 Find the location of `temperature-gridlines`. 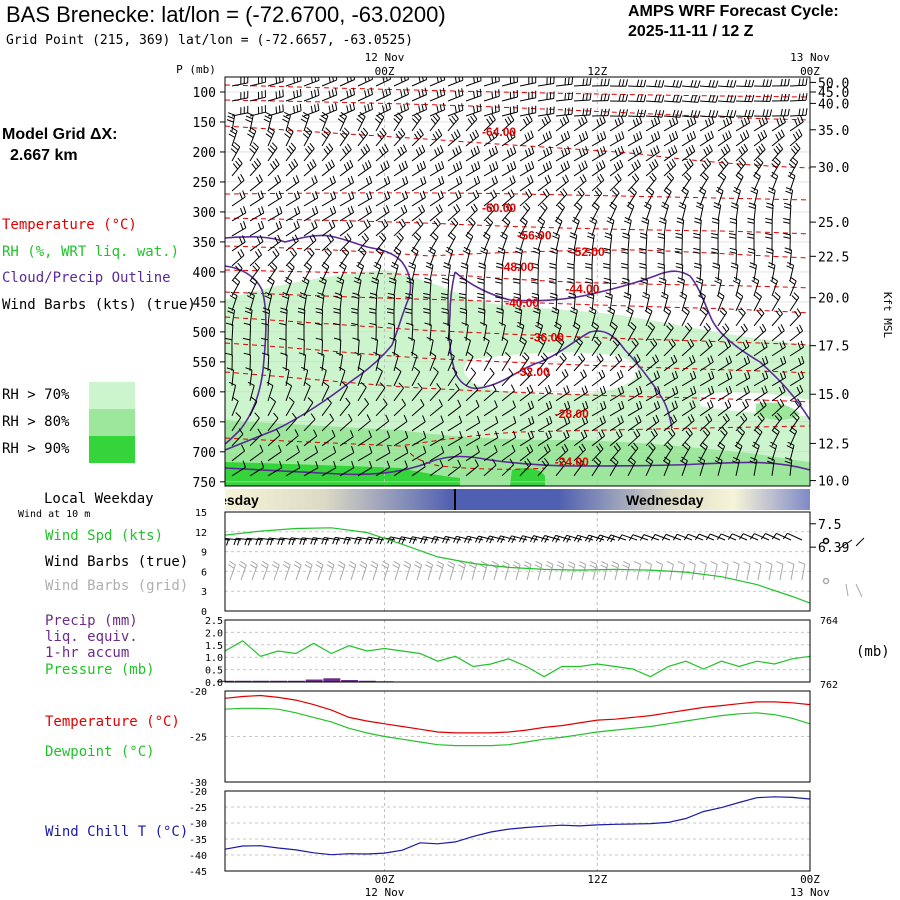

temperature-gridlines is located at coordinates (517, 736).